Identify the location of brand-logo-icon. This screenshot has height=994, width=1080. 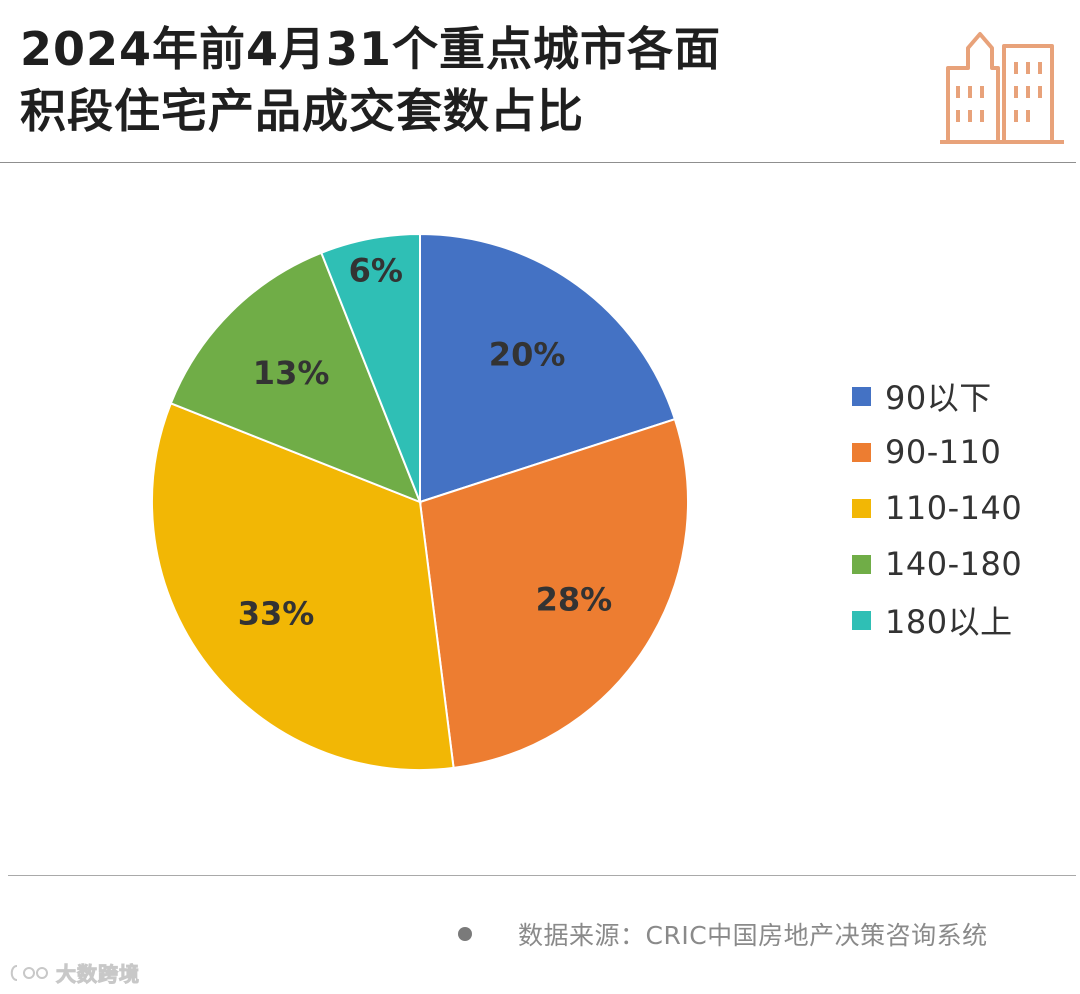
(29, 972).